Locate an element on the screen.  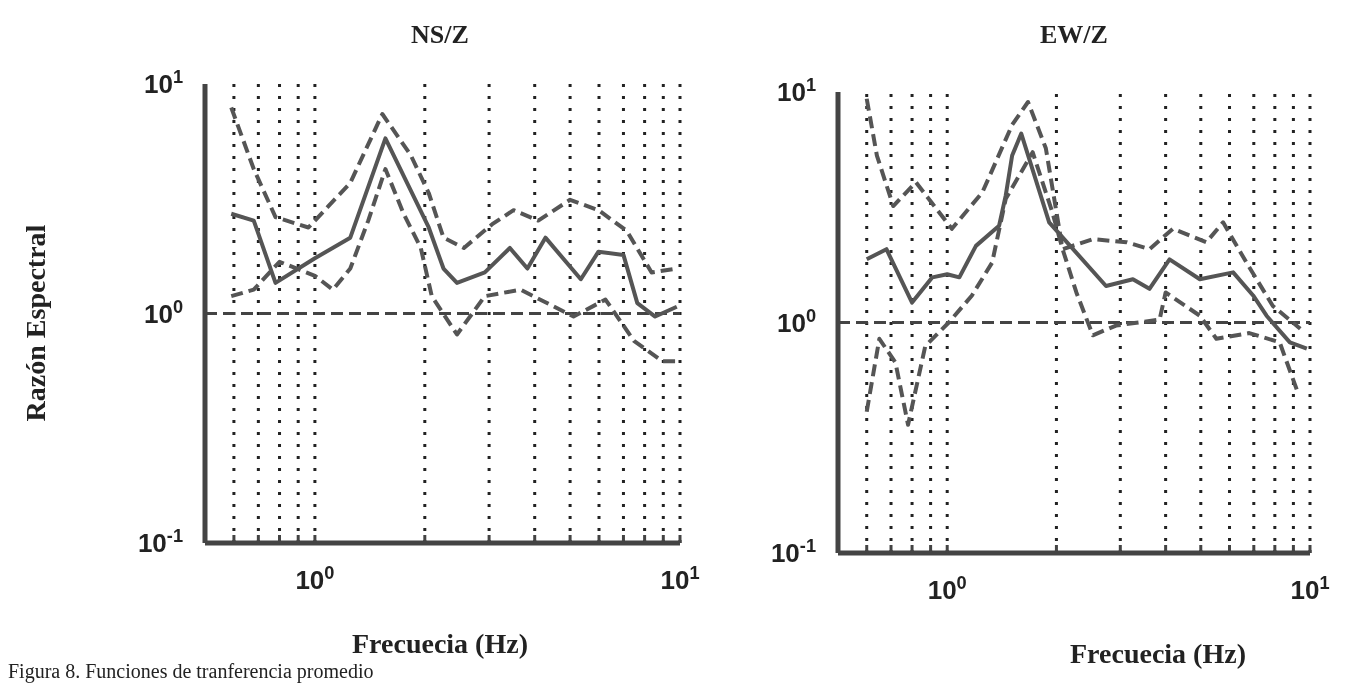
y-axis-title: Razón Espectral is located at coordinates (35, 323).